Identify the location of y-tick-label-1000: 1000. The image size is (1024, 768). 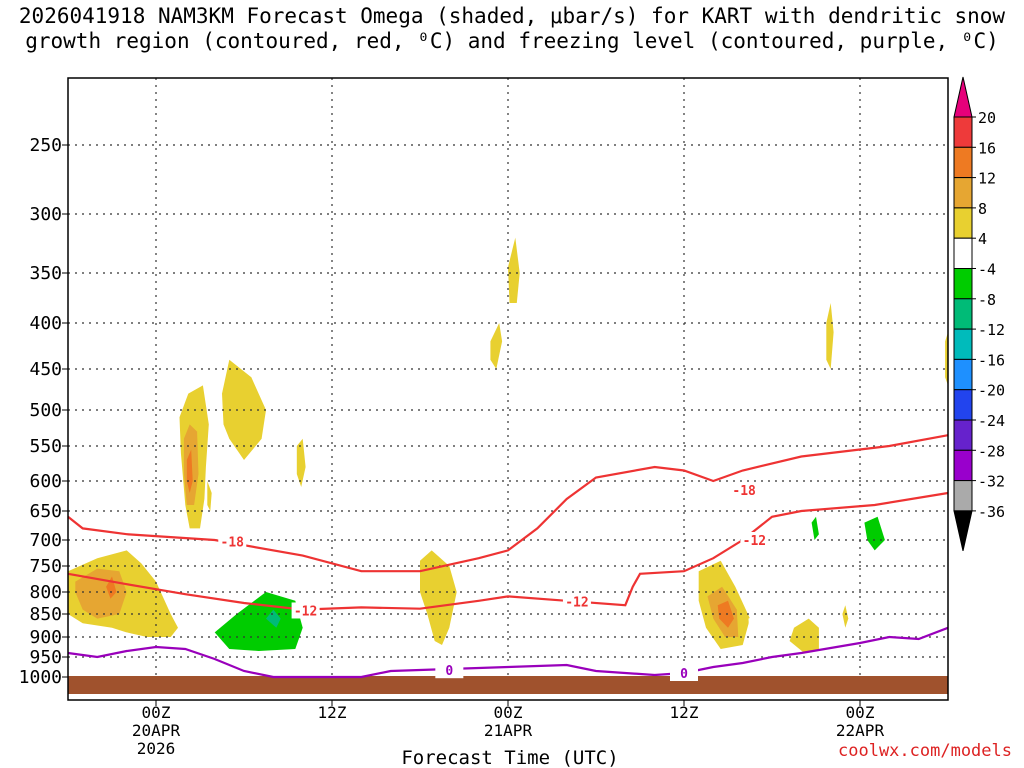
(40, 677).